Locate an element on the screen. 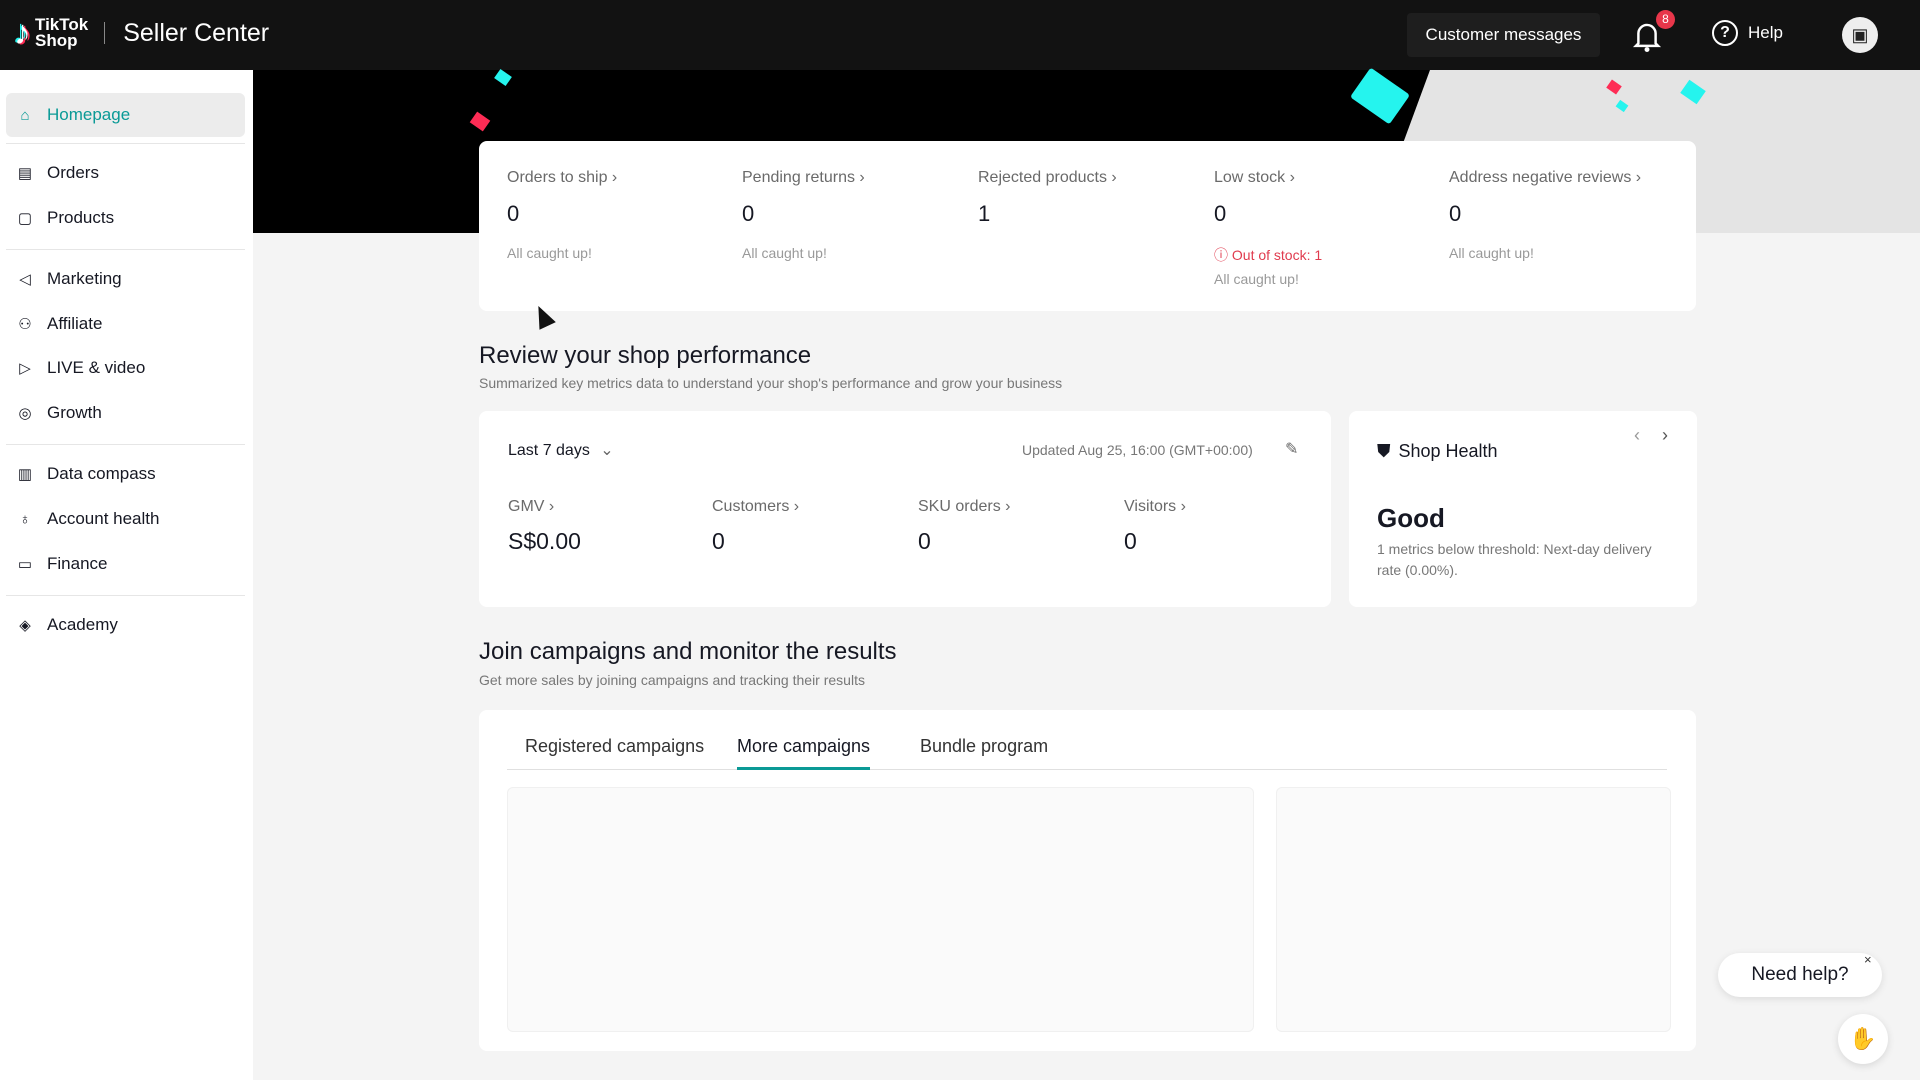 This screenshot has width=1920, height=1080. out-of-stock-warning: ⓘ Out of stock: 1 is located at coordinates (1268, 255).